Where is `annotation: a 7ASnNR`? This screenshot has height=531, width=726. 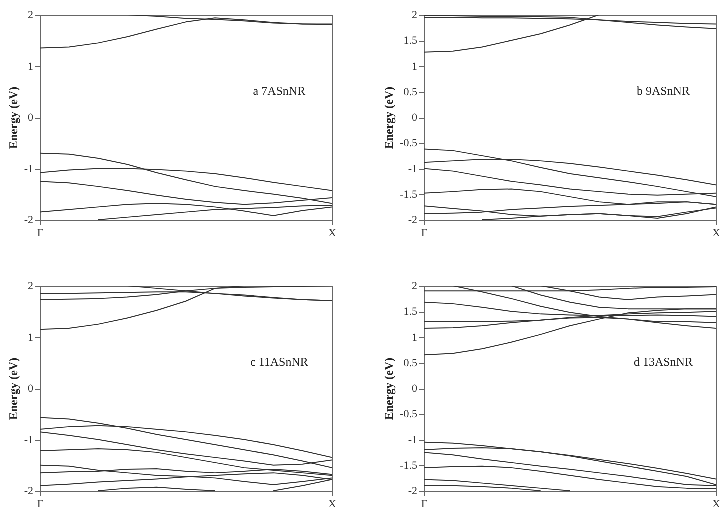
annotation: a 7ASnNR is located at coordinates (279, 91).